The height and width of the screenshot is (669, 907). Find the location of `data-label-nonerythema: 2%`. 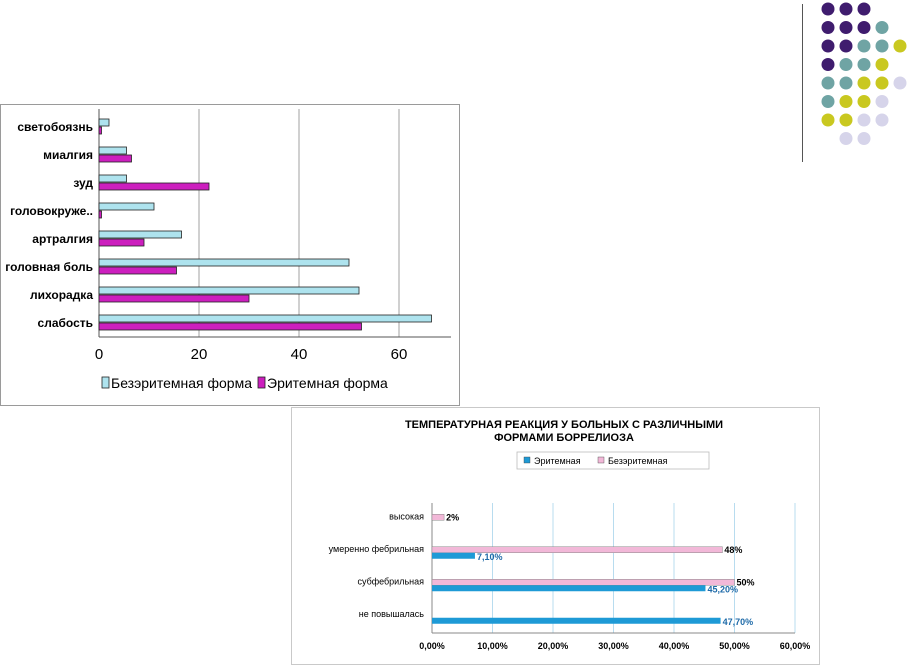

data-label-nonerythema: 2% is located at coordinates (452, 517).